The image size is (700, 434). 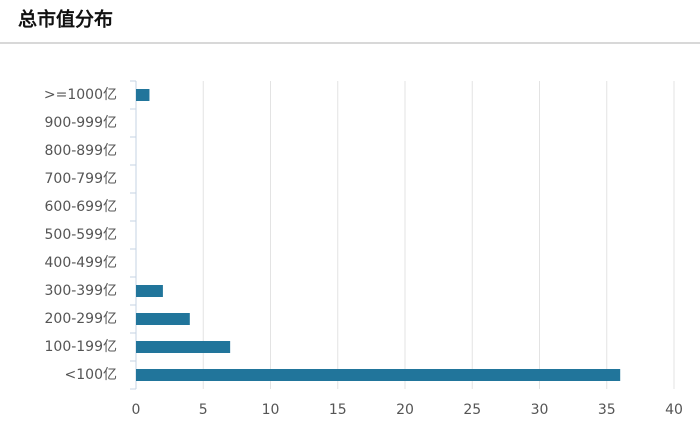 I want to click on chart-title: 总市值分布, so click(x=65, y=19).